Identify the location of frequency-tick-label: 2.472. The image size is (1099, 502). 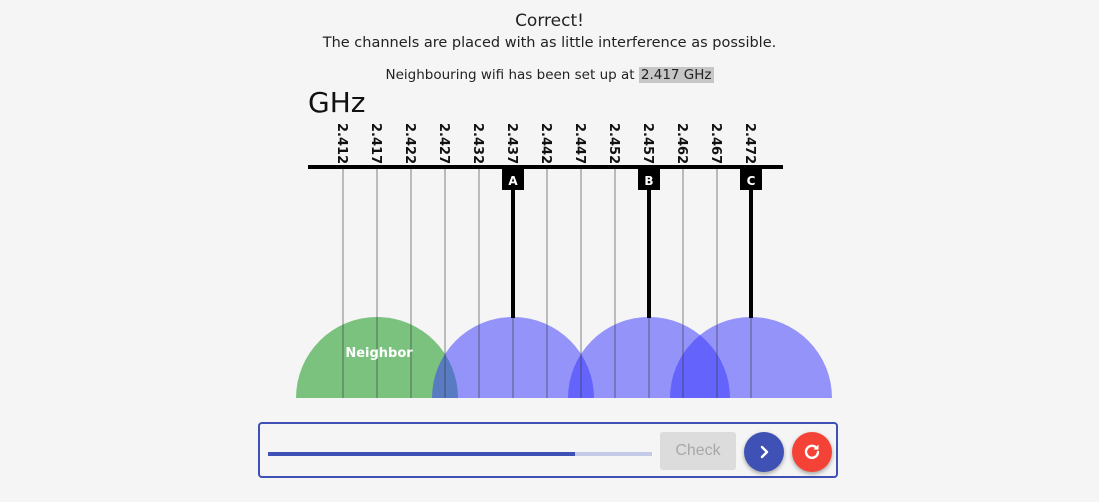
(749, 143).